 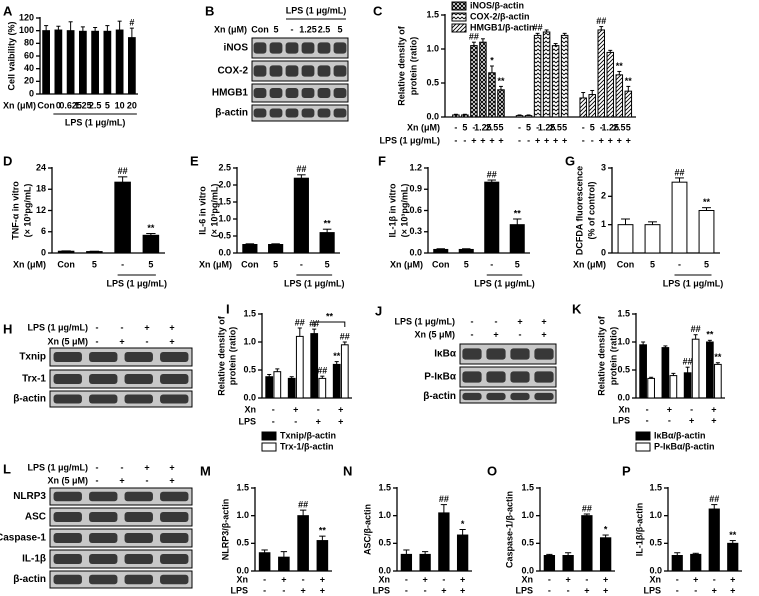 I want to click on panel-letter: A, so click(x=8, y=10).